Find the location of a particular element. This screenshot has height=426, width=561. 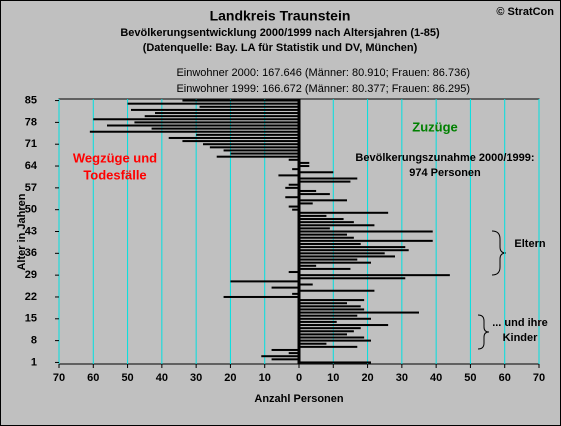

brace is located at coordinates (499, 253).